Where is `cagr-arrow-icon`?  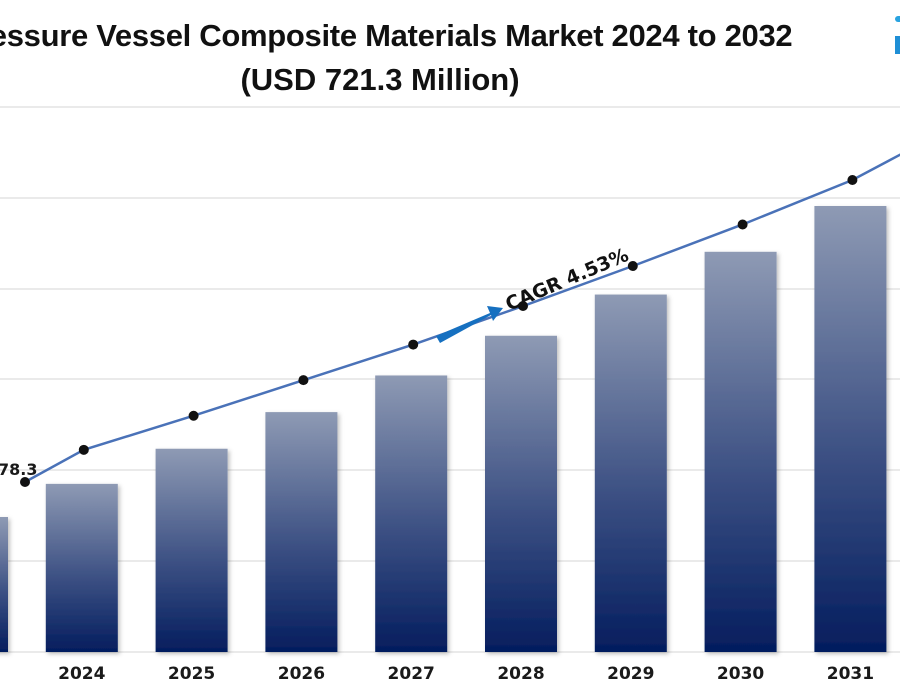 cagr-arrow-icon is located at coordinates (469, 324).